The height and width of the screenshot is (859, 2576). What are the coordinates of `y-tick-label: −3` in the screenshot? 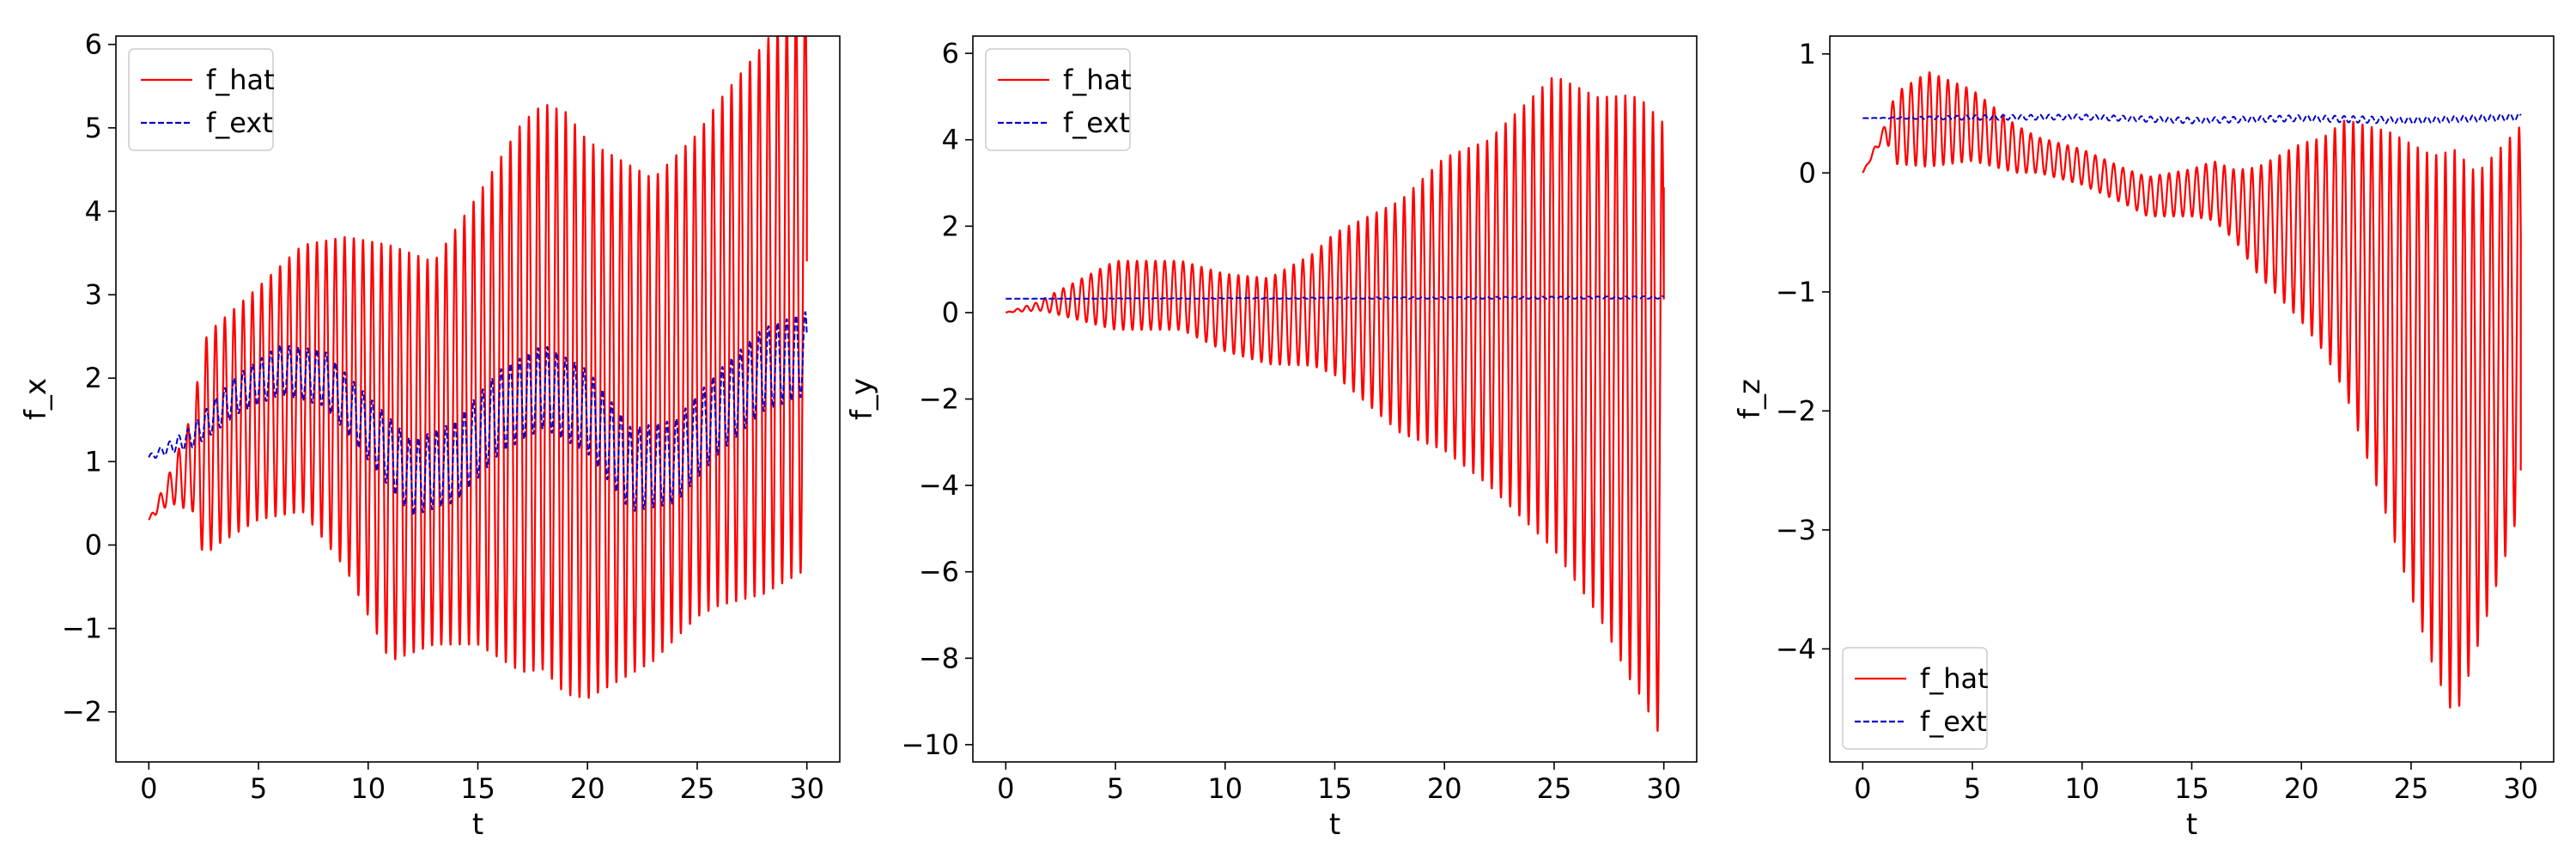 It's located at (1796, 530).